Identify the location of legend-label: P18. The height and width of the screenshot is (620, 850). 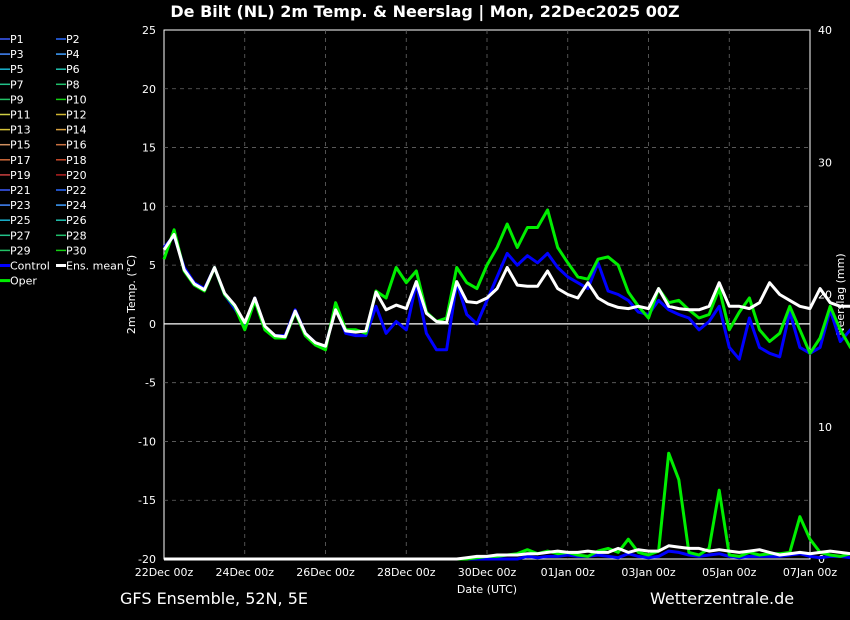
(76, 160).